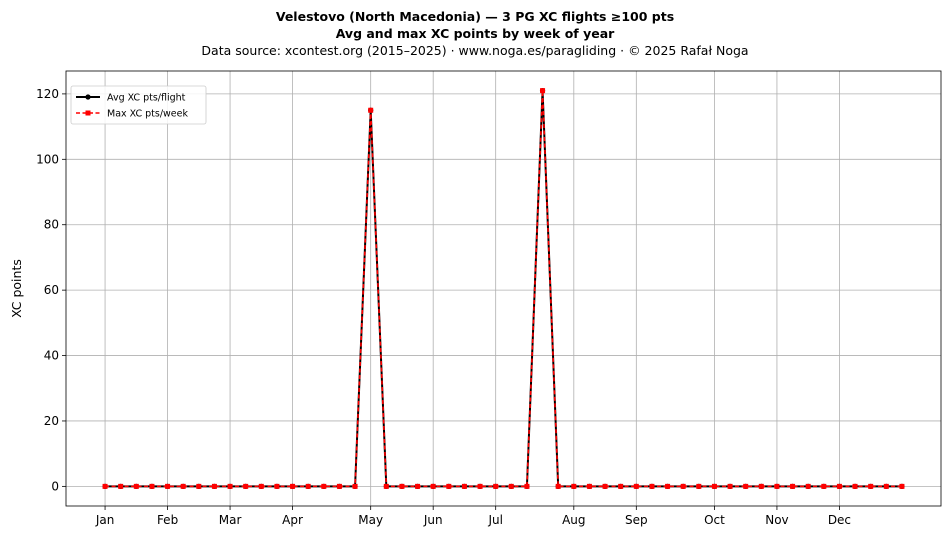  I want to click on x-tick-label: May, so click(370, 520).